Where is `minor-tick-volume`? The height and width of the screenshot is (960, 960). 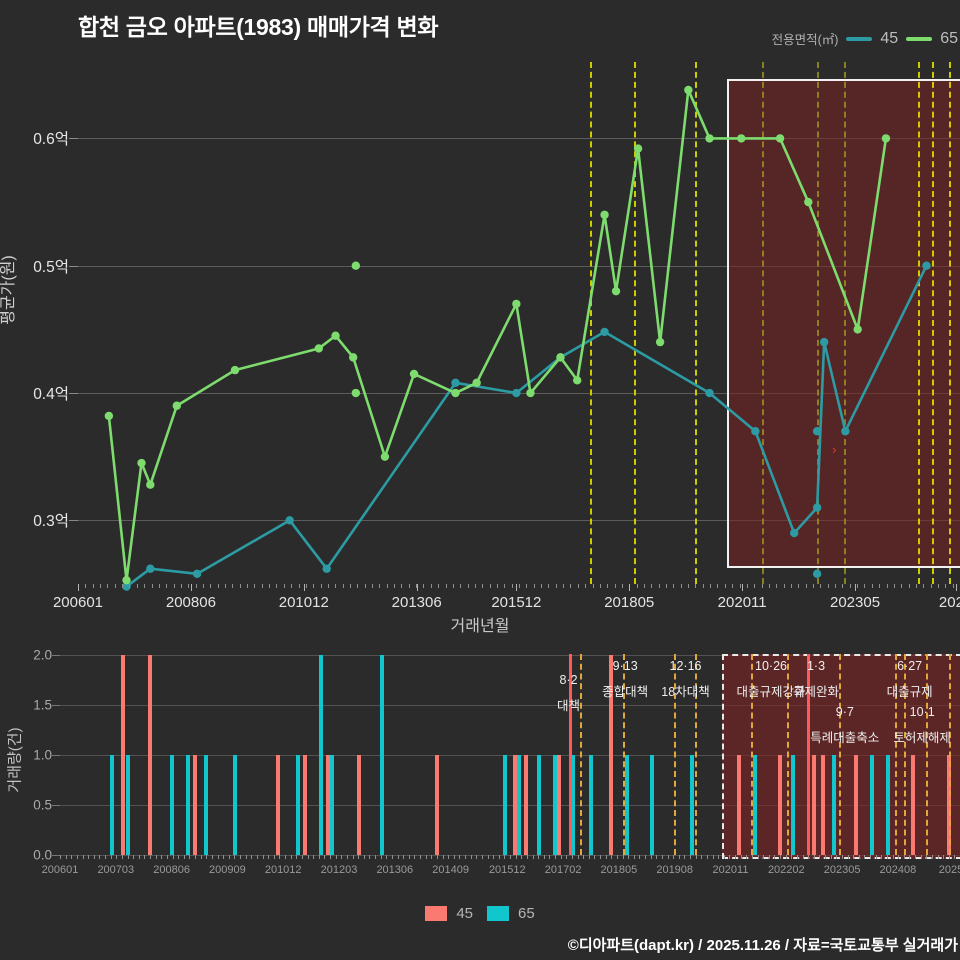 minor-tick-volume is located at coordinates (747, 857).